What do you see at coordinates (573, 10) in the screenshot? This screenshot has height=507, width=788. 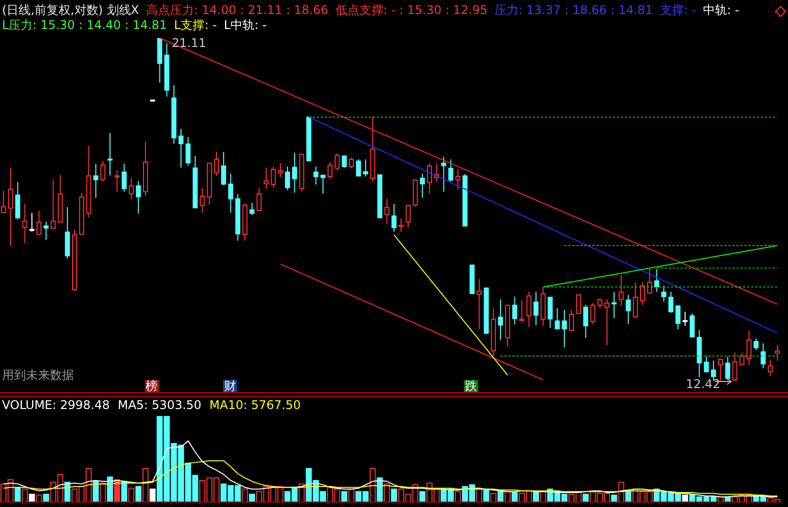 I see `text: 压力: 13.37 : 18.66 : 14.81` at bounding box center [573, 10].